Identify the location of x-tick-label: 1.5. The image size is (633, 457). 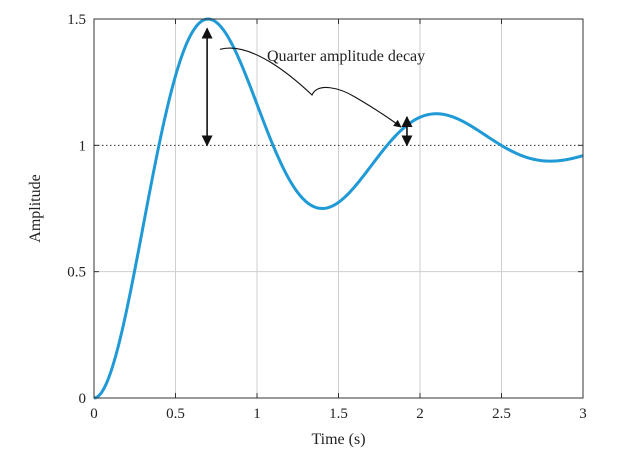
(338, 414).